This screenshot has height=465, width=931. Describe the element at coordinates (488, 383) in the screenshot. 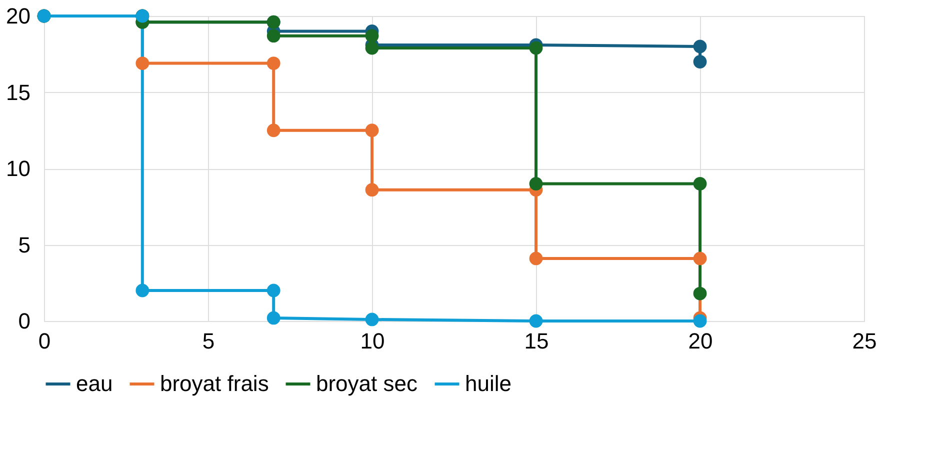

I see `legend-label: huile` at that location.